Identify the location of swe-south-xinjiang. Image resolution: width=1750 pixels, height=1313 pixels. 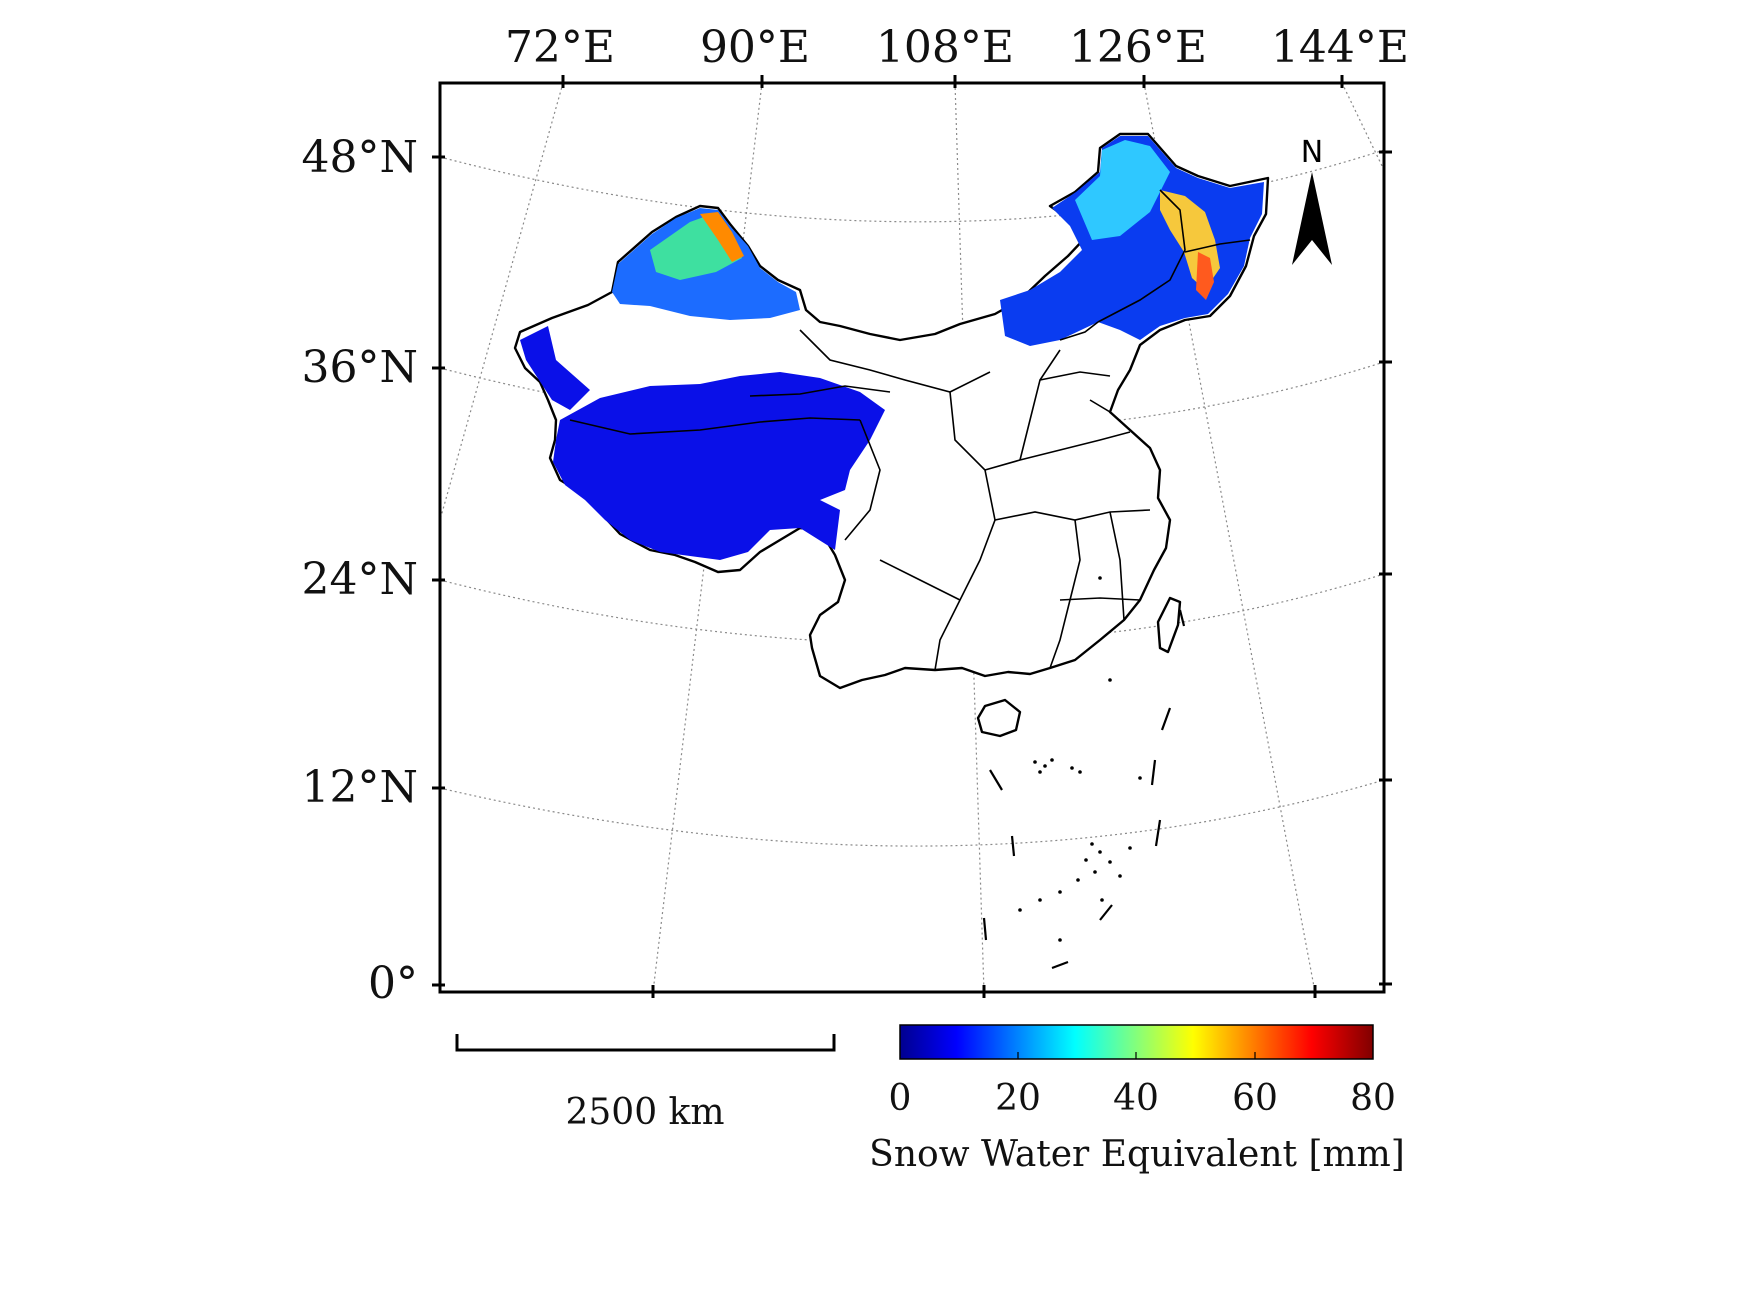
(555, 368).